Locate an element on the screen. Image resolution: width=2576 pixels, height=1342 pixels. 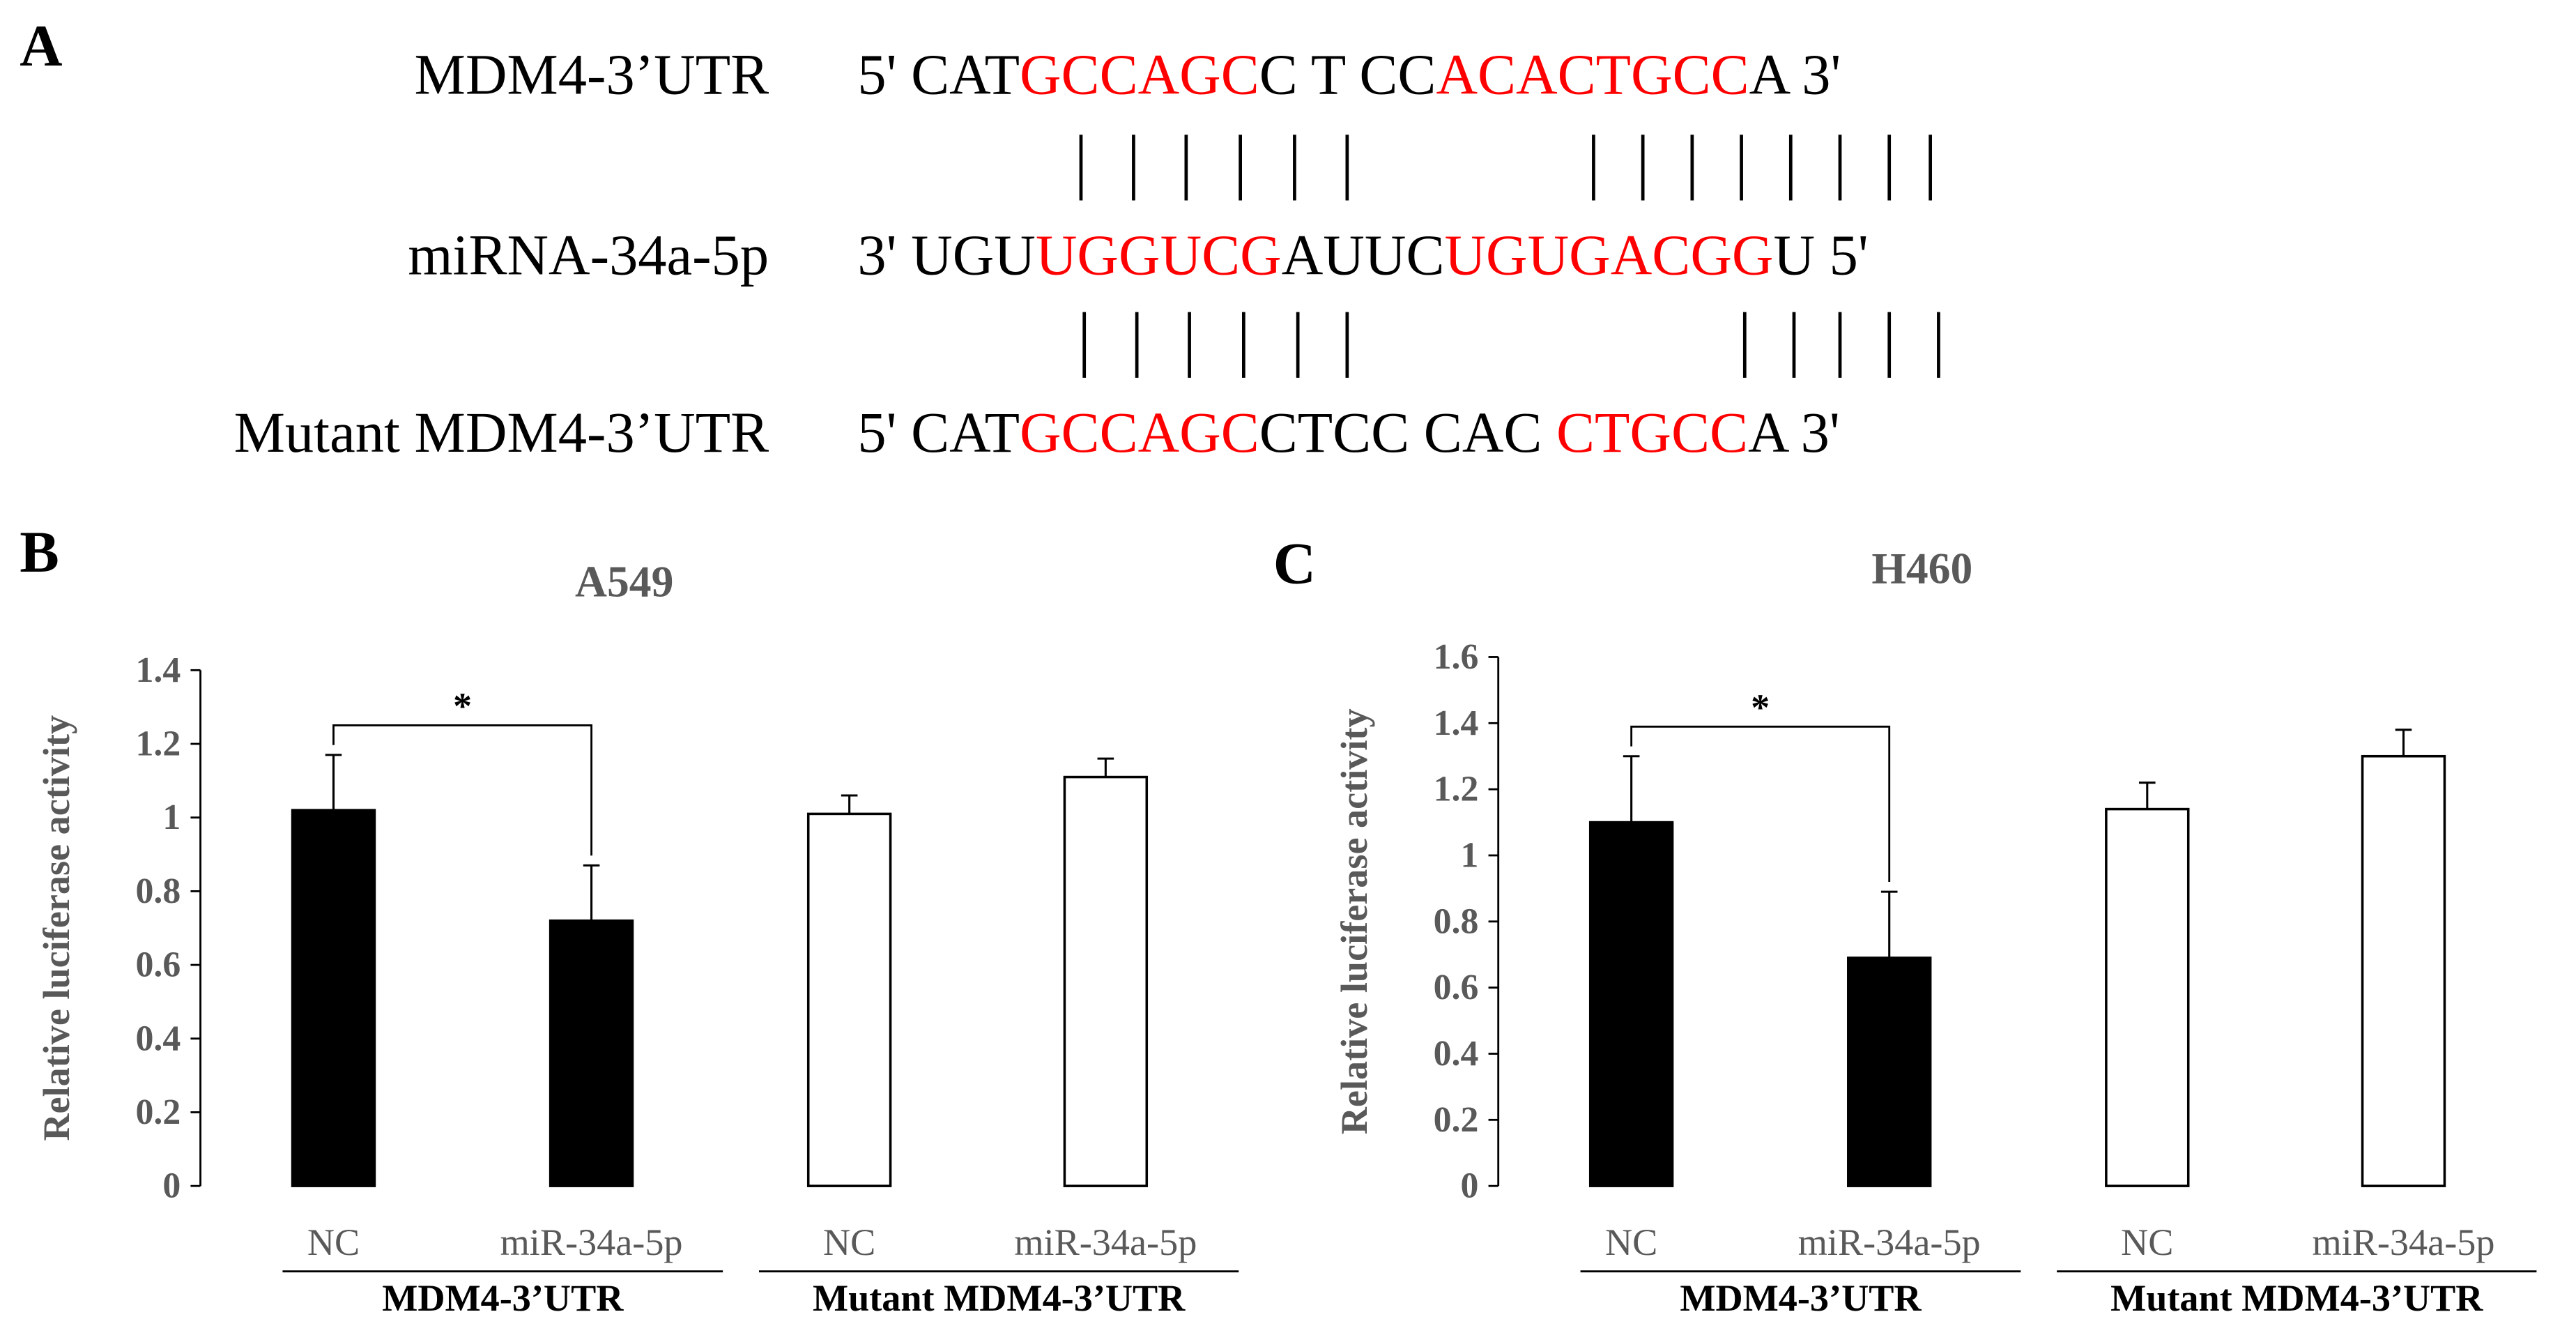
panel-letter: B is located at coordinates (39, 552).